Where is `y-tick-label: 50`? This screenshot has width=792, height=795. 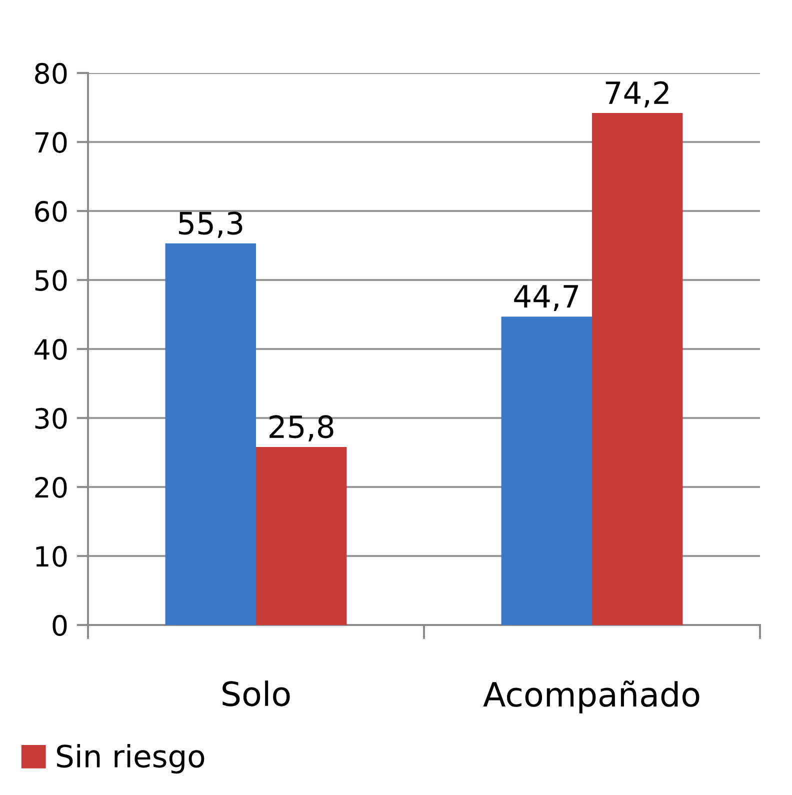 y-tick-label: 50 is located at coordinates (51, 280).